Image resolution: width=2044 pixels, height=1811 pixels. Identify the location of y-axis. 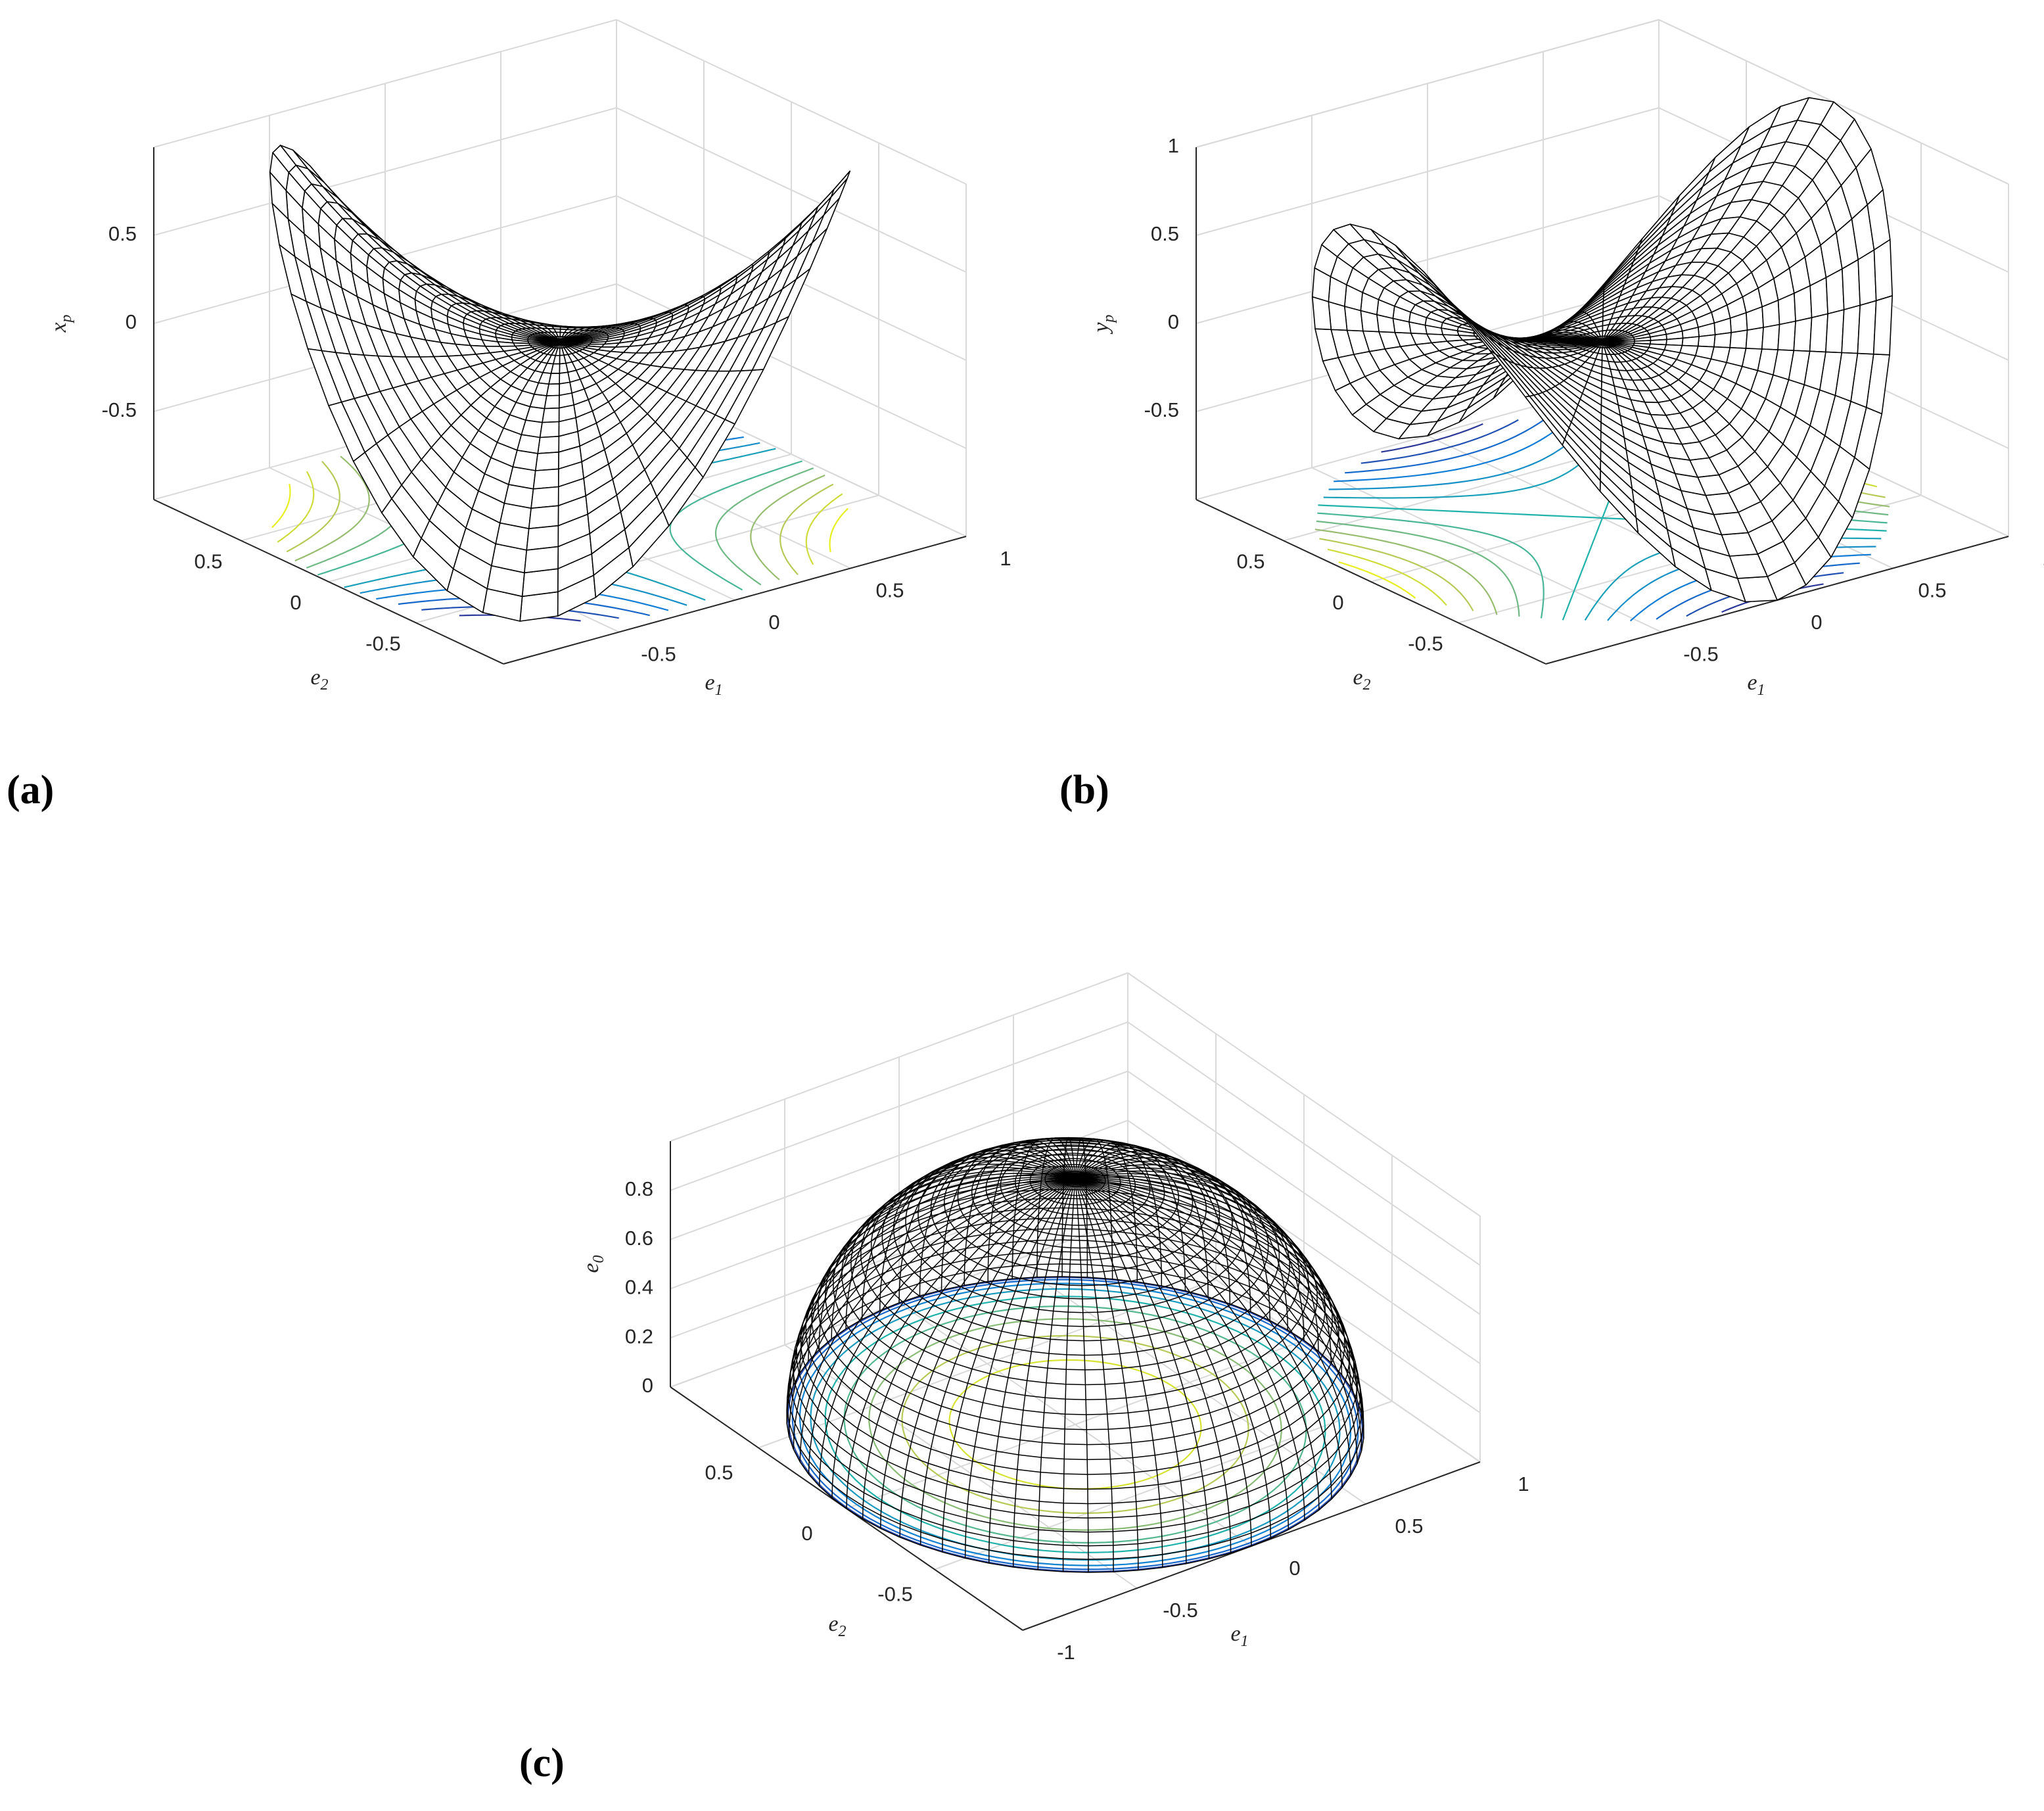
(1371, 582).